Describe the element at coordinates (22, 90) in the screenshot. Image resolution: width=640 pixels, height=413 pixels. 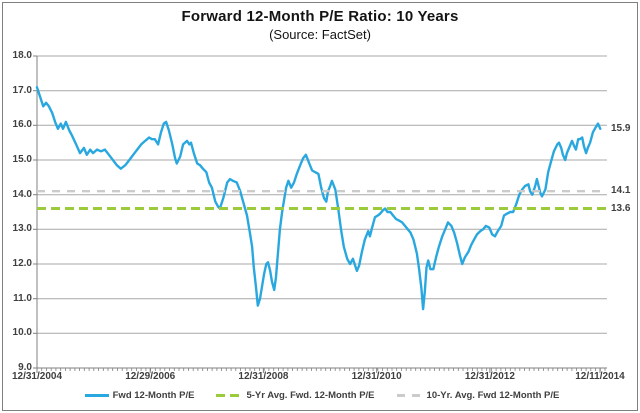
I see `y-axis-tick-label: 17.0` at that location.